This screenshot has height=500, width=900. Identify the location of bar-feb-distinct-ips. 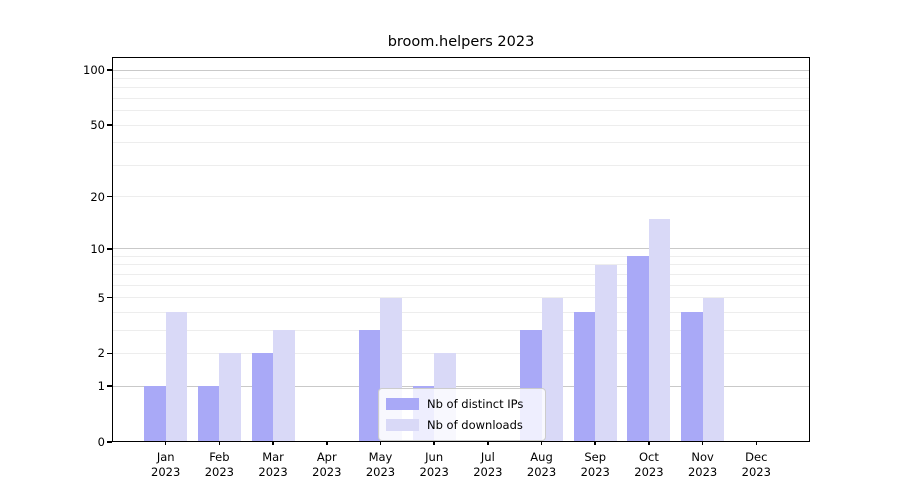
(208, 413).